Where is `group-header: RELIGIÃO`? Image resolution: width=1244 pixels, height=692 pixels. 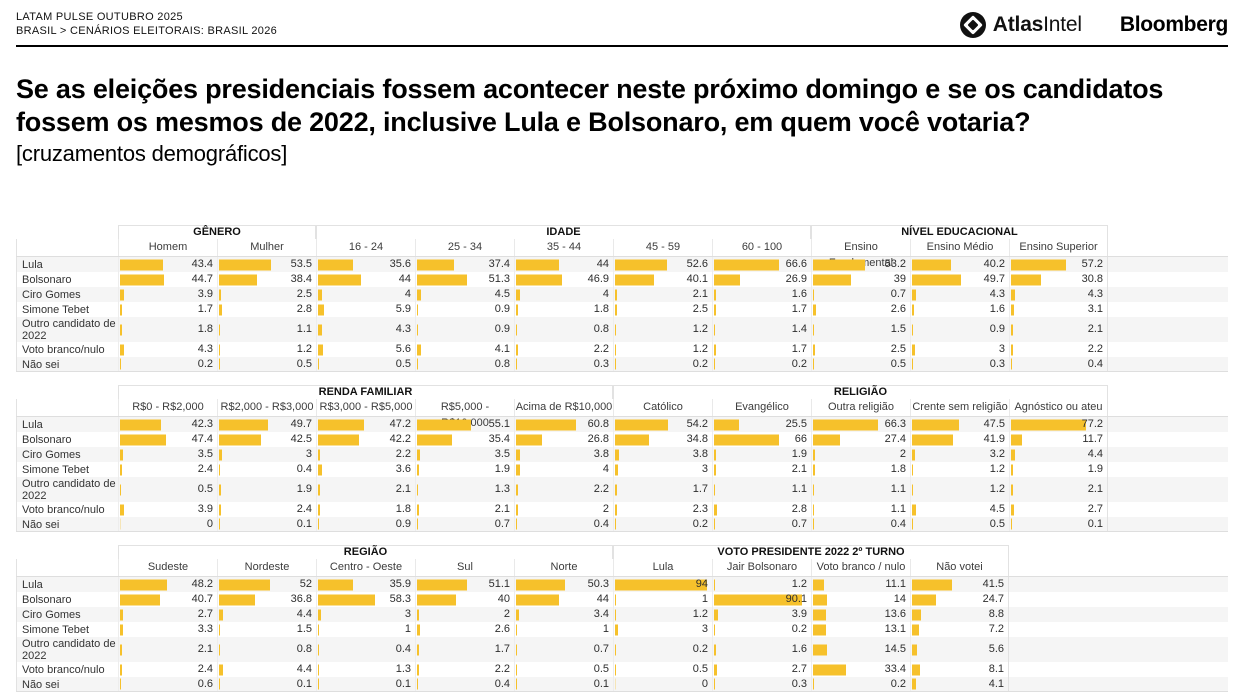
group-header: RELIGIÃO is located at coordinates (860, 392).